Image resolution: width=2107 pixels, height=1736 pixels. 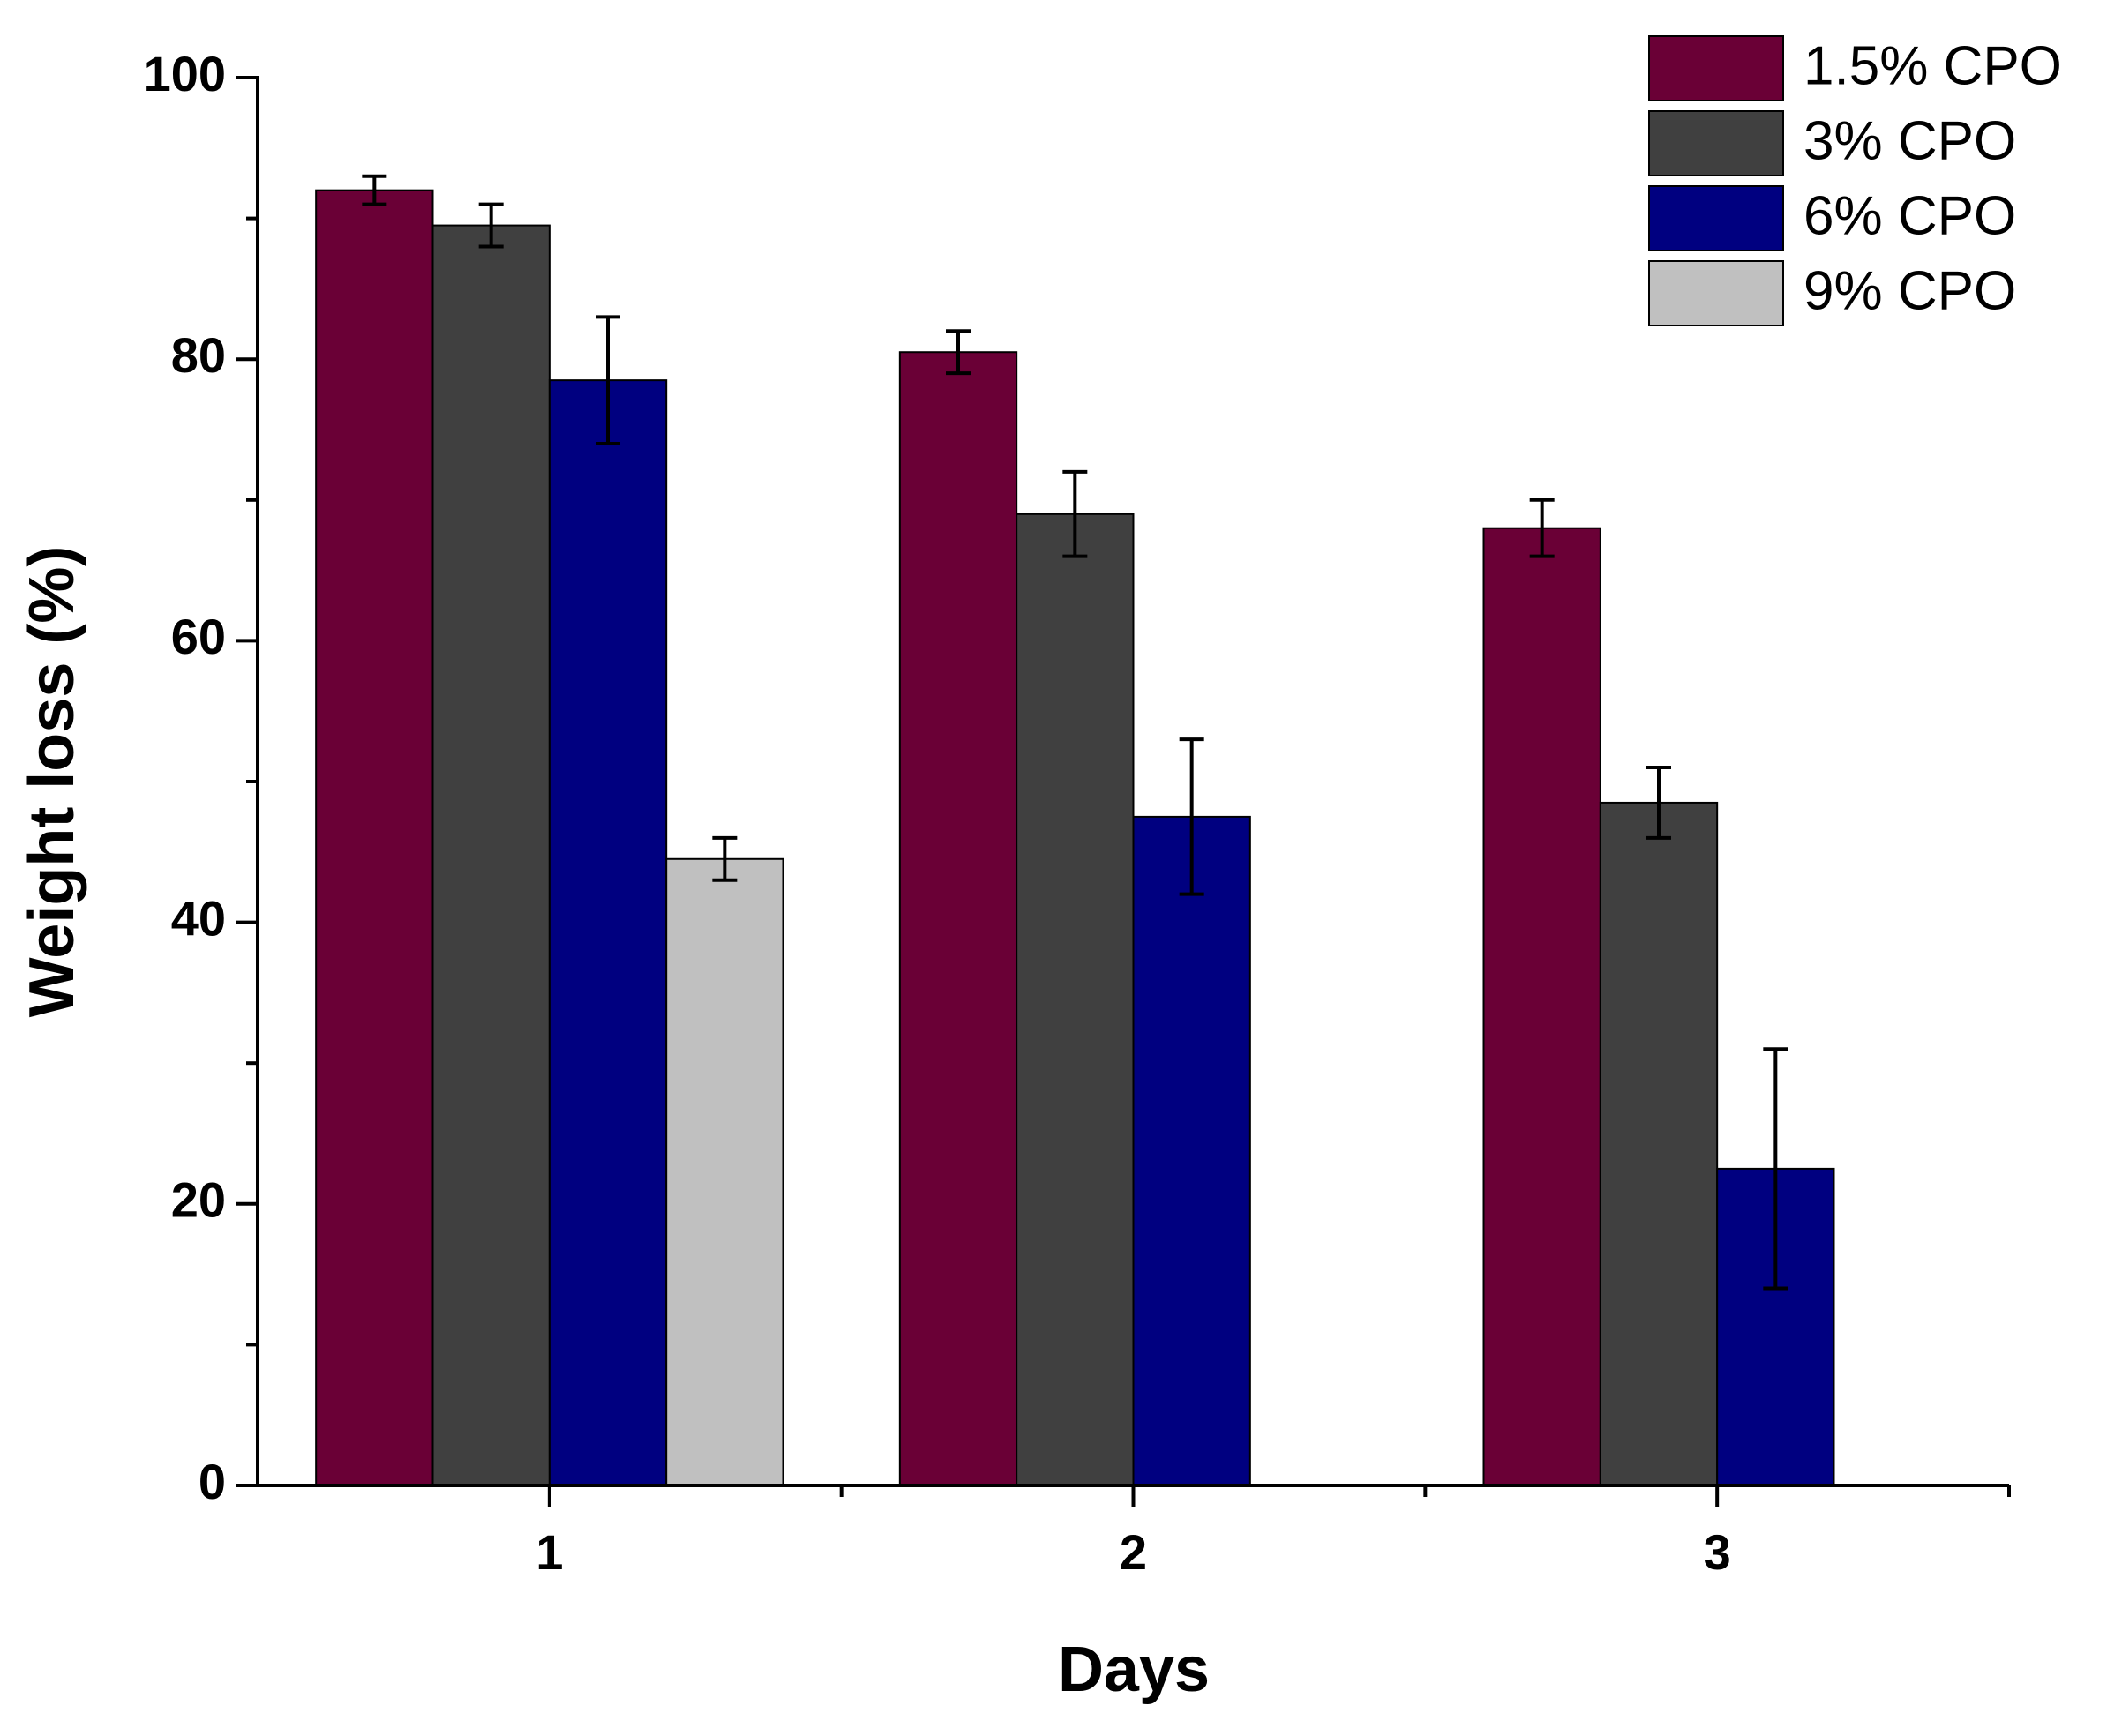 What do you see at coordinates (1909, 290) in the screenshot?
I see `legend-label: 9% CPO` at bounding box center [1909, 290].